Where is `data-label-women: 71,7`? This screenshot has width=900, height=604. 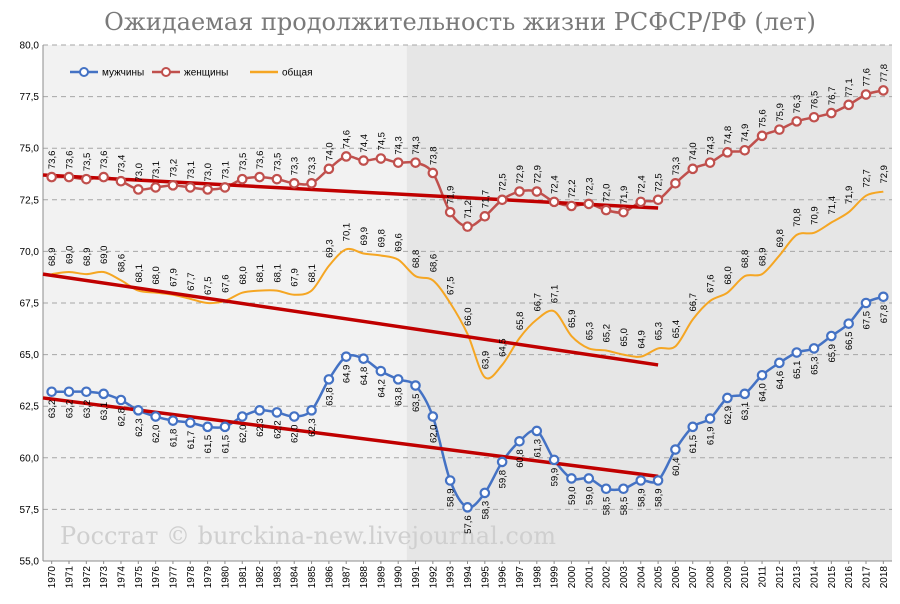
data-label-women: 71,7 is located at coordinates (485, 199).